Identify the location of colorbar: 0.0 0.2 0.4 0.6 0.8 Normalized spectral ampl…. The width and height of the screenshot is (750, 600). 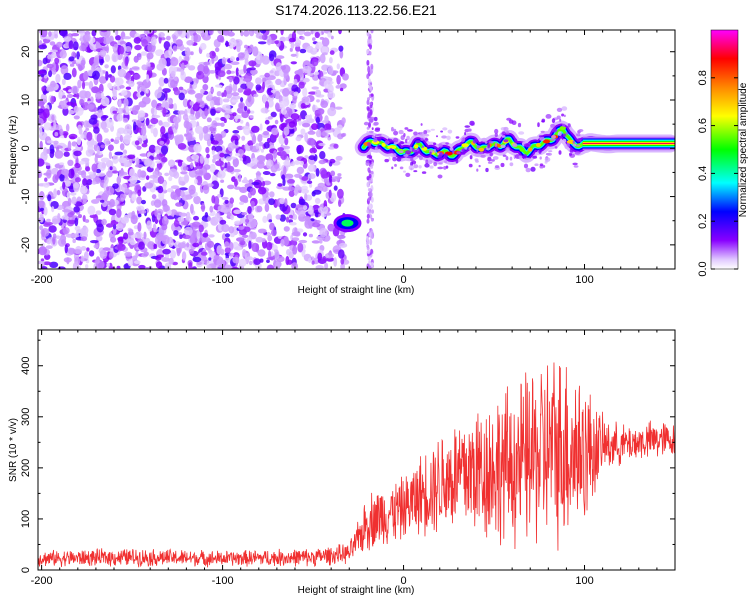
(723, 153).